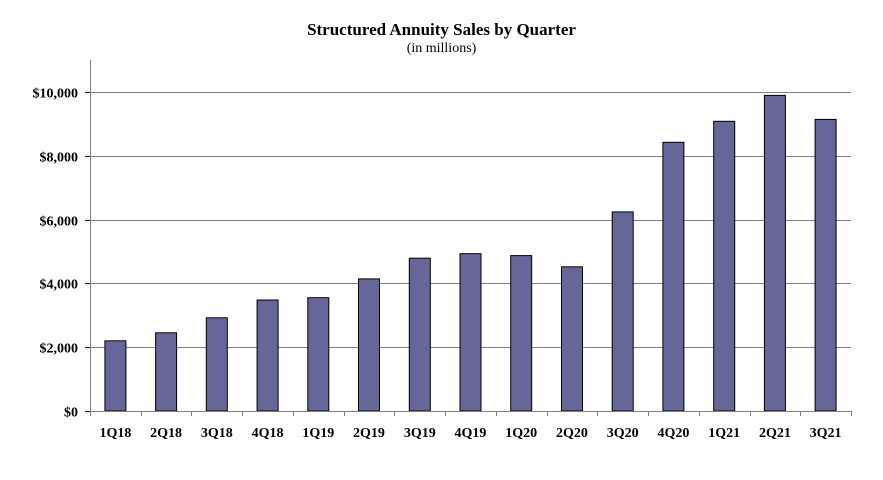 The image size is (883, 480). I want to click on x-tick-label: 4Q20, so click(673, 433).